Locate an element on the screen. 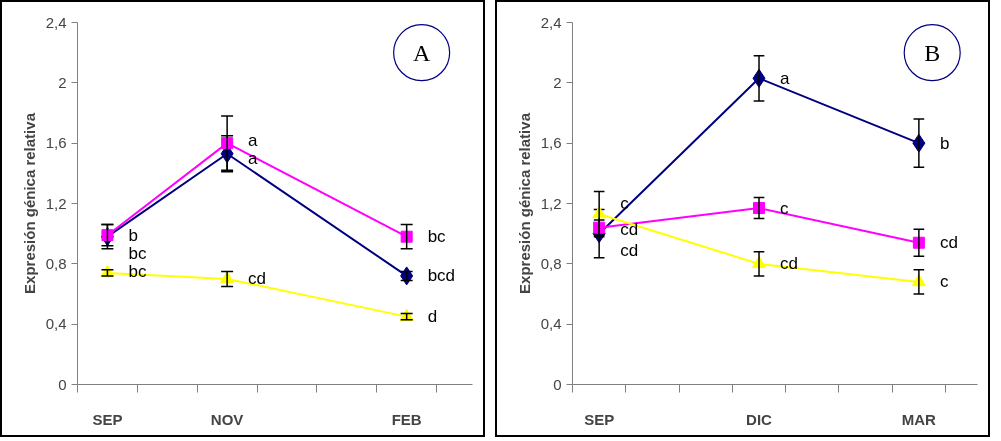  x-tick-label: MAR is located at coordinates (919, 419).